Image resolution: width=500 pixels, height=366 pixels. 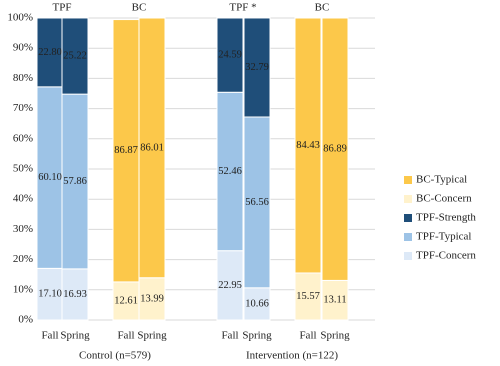 I want to click on group-label: Intervention (n=122), so click(x=292, y=356).